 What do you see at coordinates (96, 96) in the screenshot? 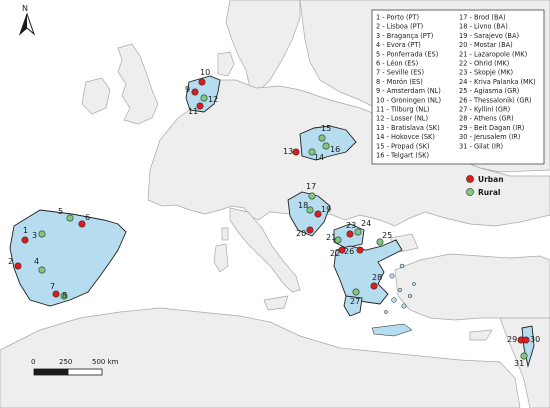
I see `ireland` at bounding box center [96, 96].